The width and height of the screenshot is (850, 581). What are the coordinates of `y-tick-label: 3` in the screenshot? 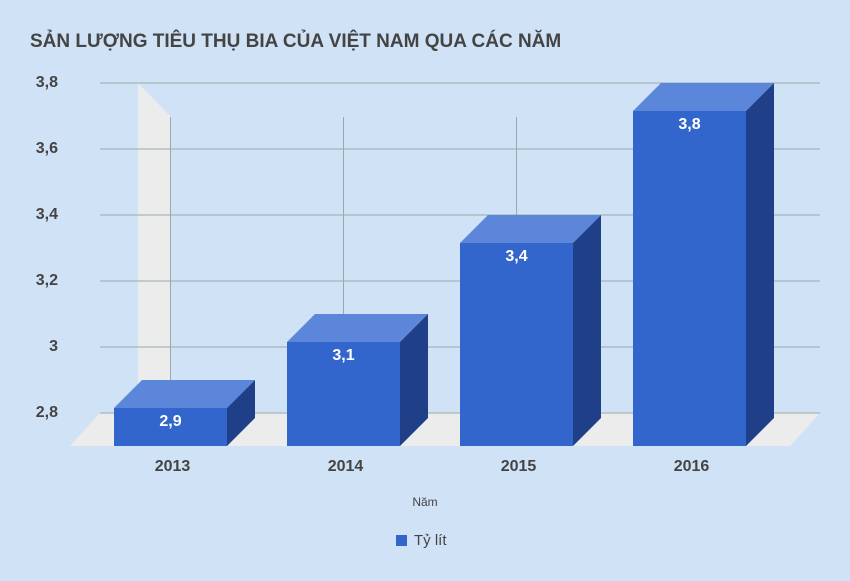 It's located at (53, 346).